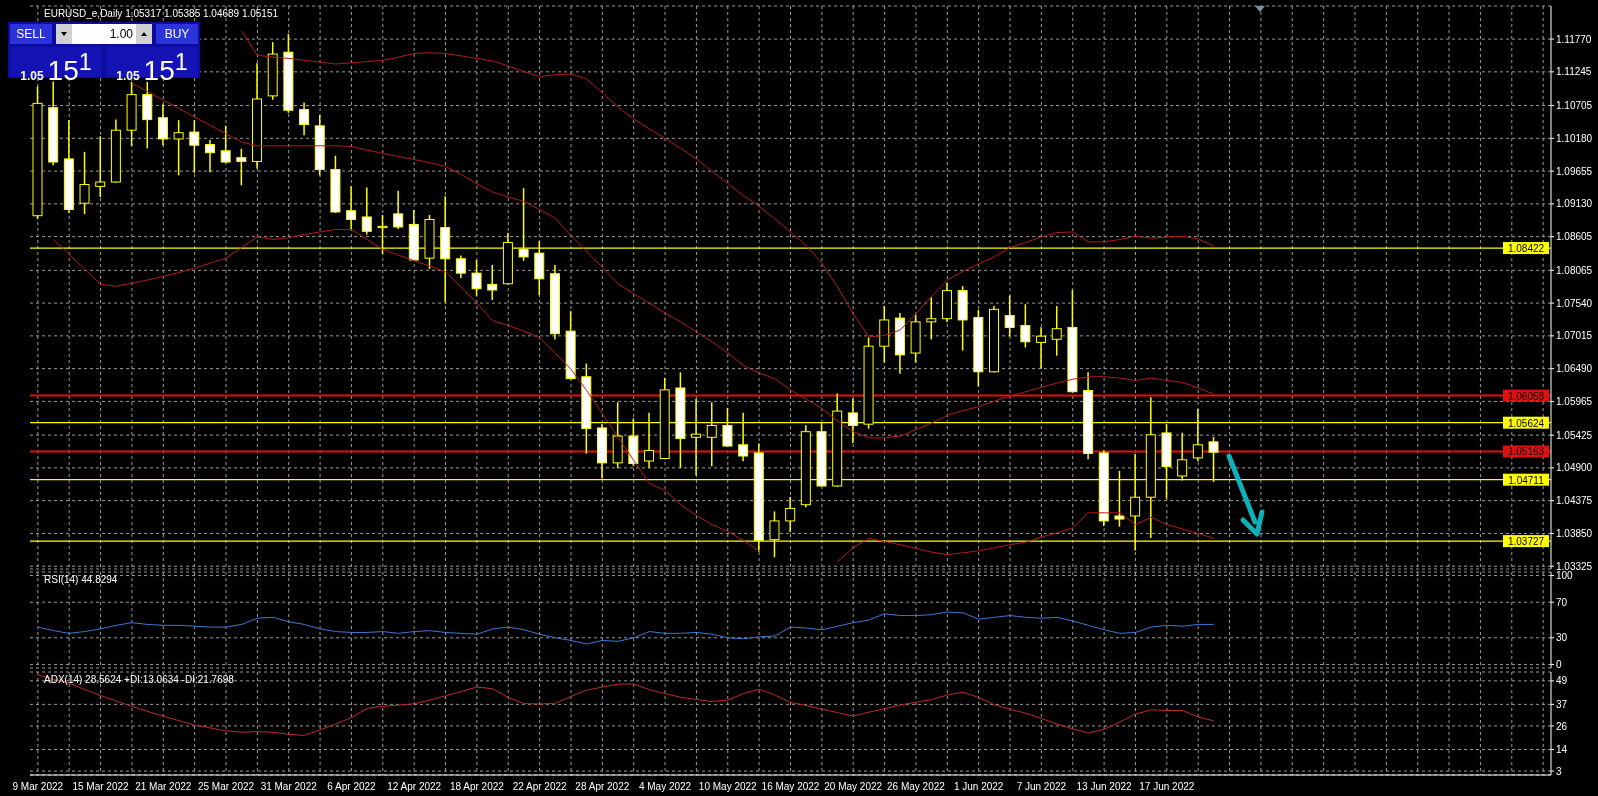 The width and height of the screenshot is (1598, 796). Describe the element at coordinates (1574, 369) in the screenshot. I see `y-tick-label: 1.06490` at that location.